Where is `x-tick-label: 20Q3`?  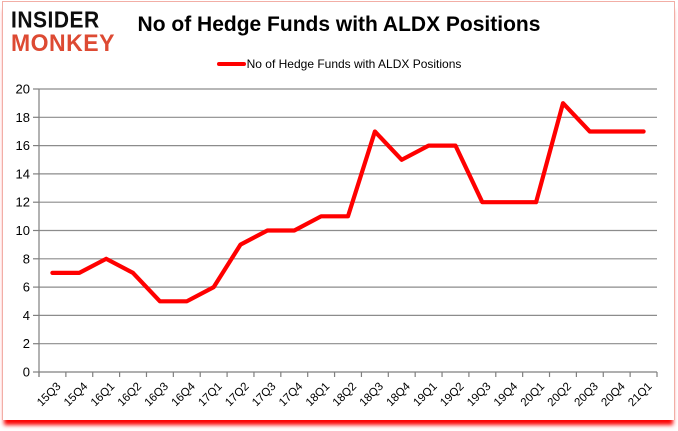 x-tick-label: 20Q3 is located at coordinates (587, 395).